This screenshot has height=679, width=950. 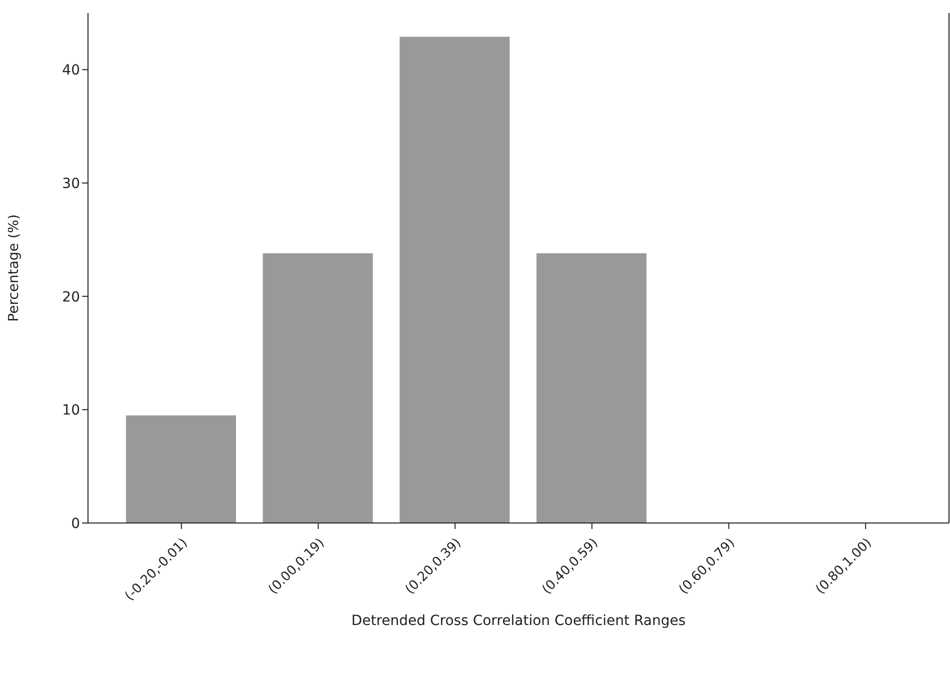 What do you see at coordinates (71, 184) in the screenshot?
I see `y-tick-label: 30` at bounding box center [71, 184].